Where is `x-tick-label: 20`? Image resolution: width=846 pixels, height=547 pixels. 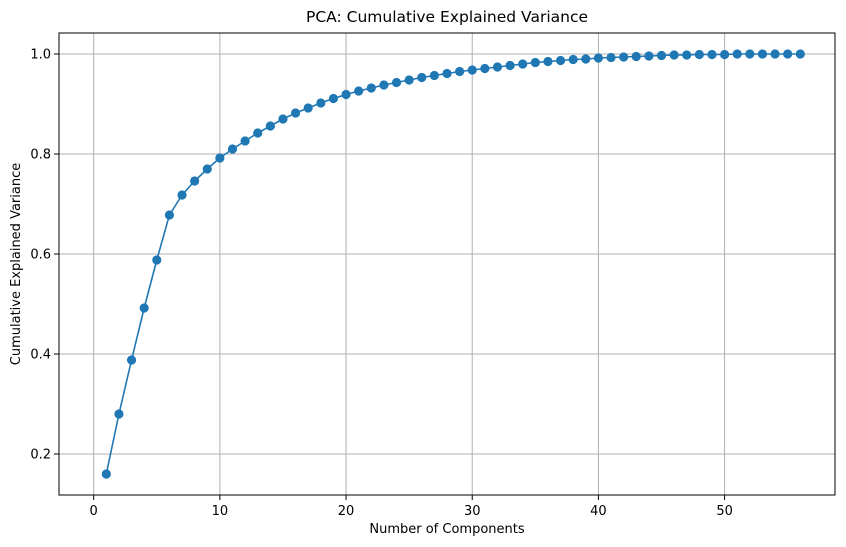 x-tick-label: 20 is located at coordinates (346, 511).